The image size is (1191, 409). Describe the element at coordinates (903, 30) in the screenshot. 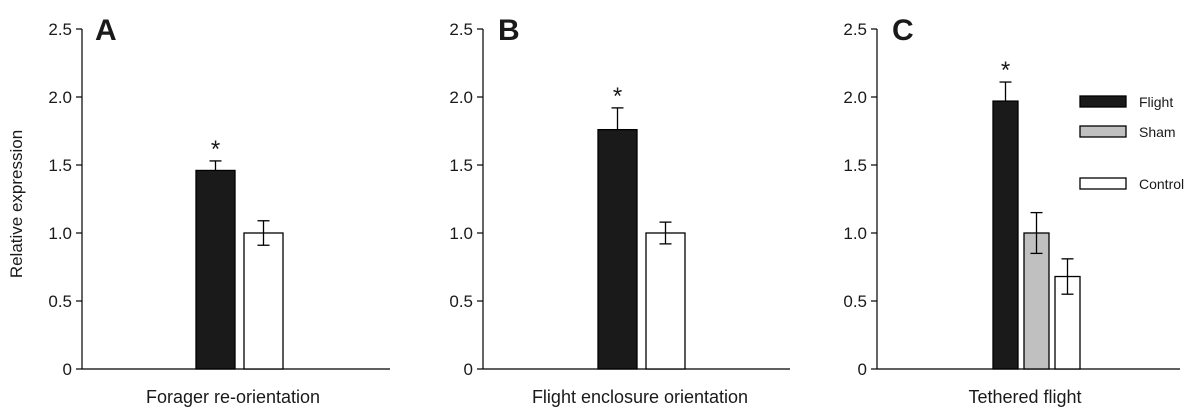

I see `panel-c-letter: C` at that location.